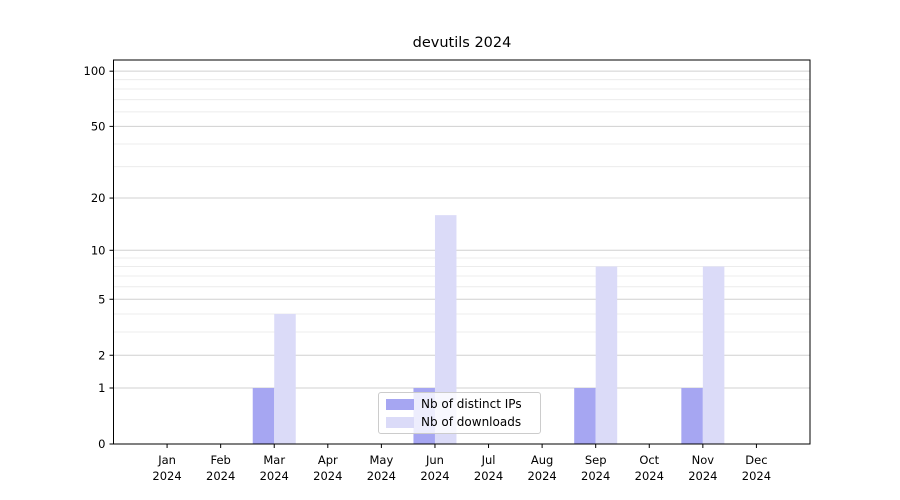  Describe the element at coordinates (462, 43) in the screenshot. I see `chart-title: devutils 2024` at that location.